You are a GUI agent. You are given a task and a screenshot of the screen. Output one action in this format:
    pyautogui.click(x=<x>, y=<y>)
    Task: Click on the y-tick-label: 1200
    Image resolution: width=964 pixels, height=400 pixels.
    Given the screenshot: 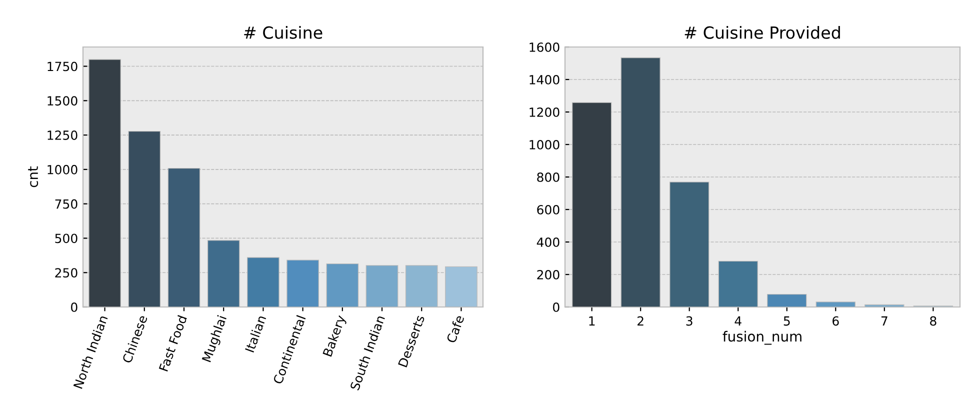 What is the action you would take?
    pyautogui.click(x=545, y=112)
    